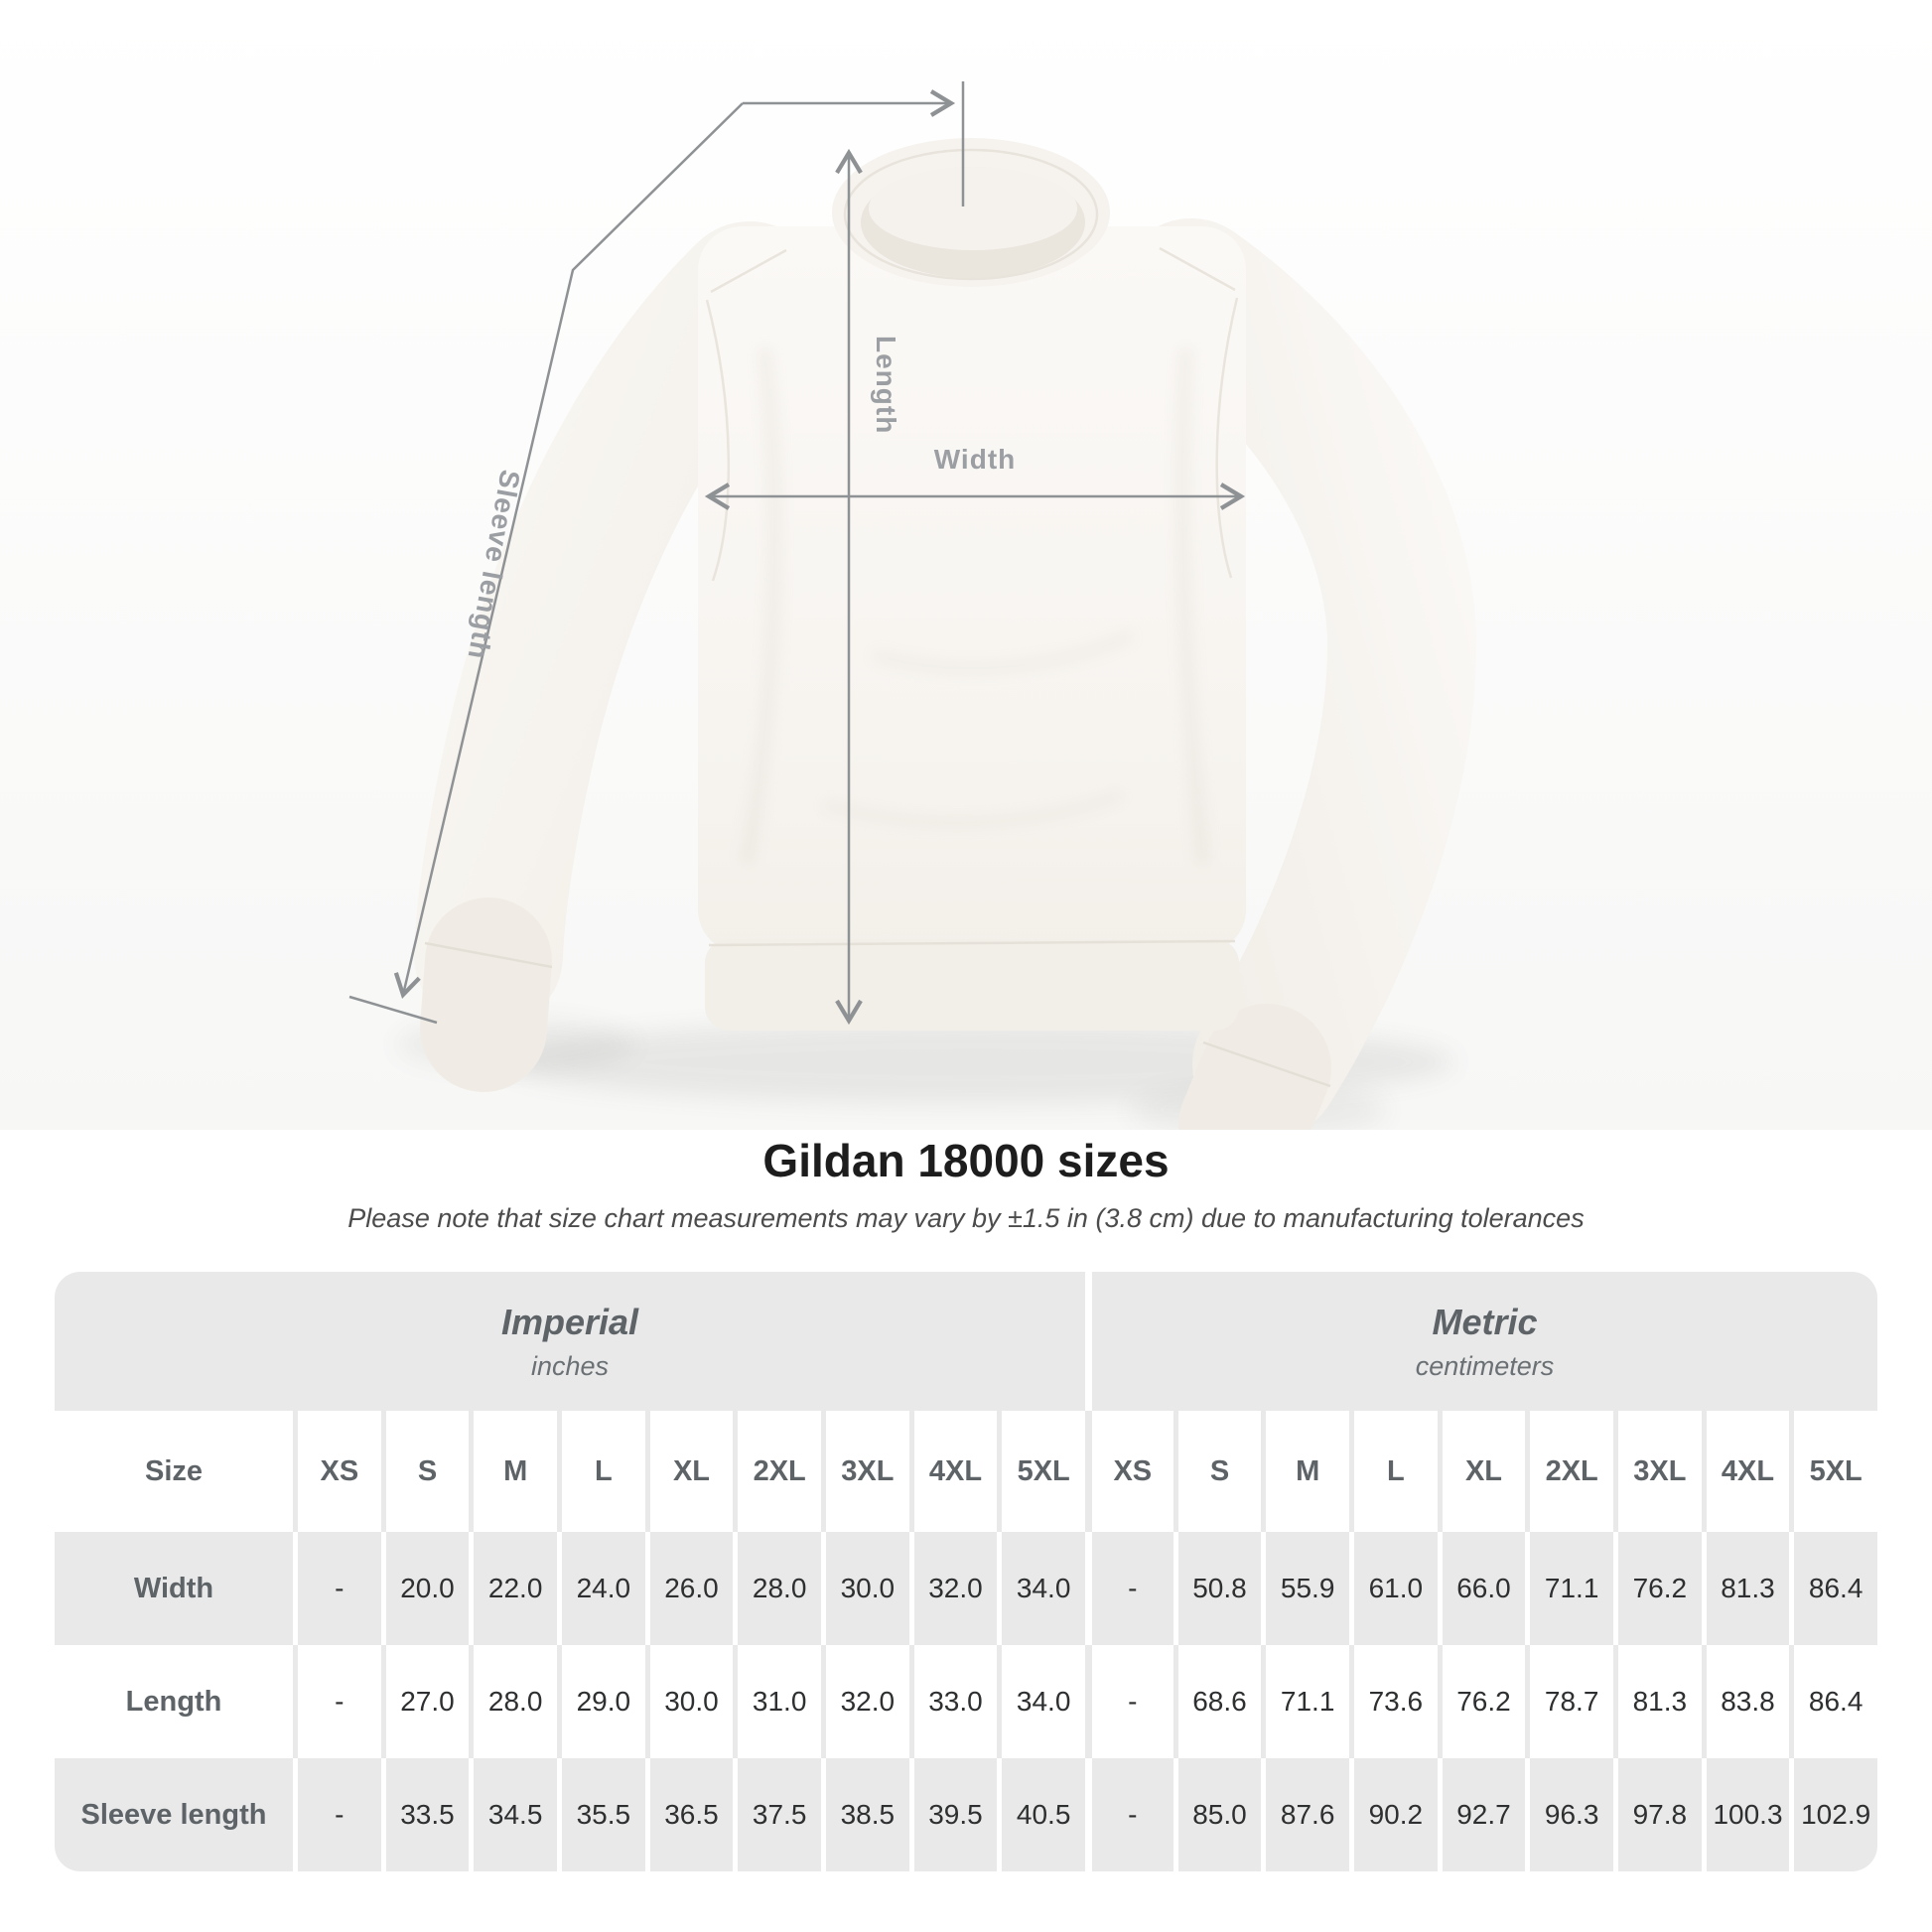 This screenshot has width=1932, height=1932. I want to click on column-header-imperial-5xl: 5XL, so click(1041, 1472).